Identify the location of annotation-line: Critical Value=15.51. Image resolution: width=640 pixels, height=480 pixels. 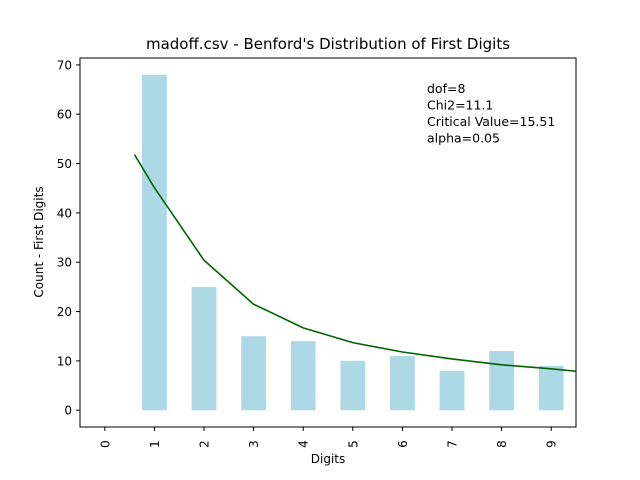
(491, 121).